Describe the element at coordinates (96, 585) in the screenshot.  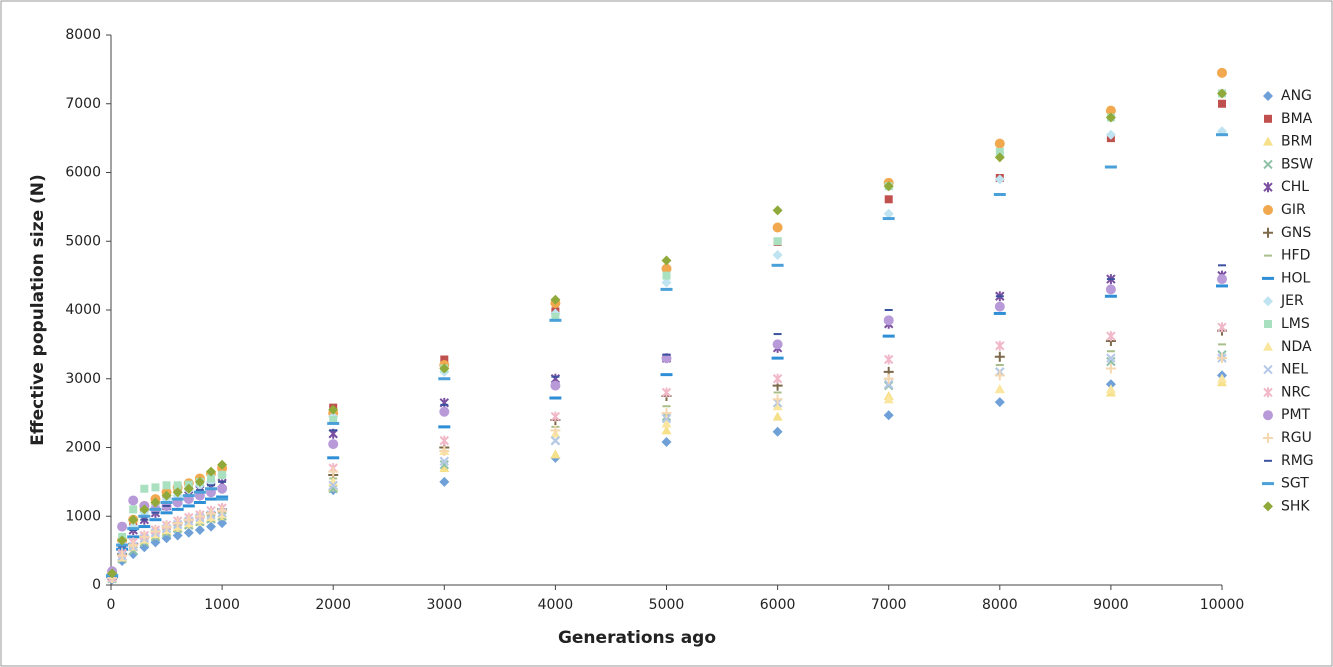
I see `y-tick-label: 0` at that location.